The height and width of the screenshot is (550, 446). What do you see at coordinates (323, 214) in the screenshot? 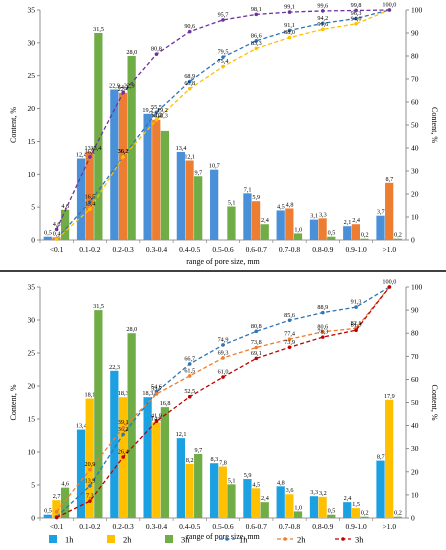
I see `bar-value-label: 3,3` at bounding box center [323, 214].